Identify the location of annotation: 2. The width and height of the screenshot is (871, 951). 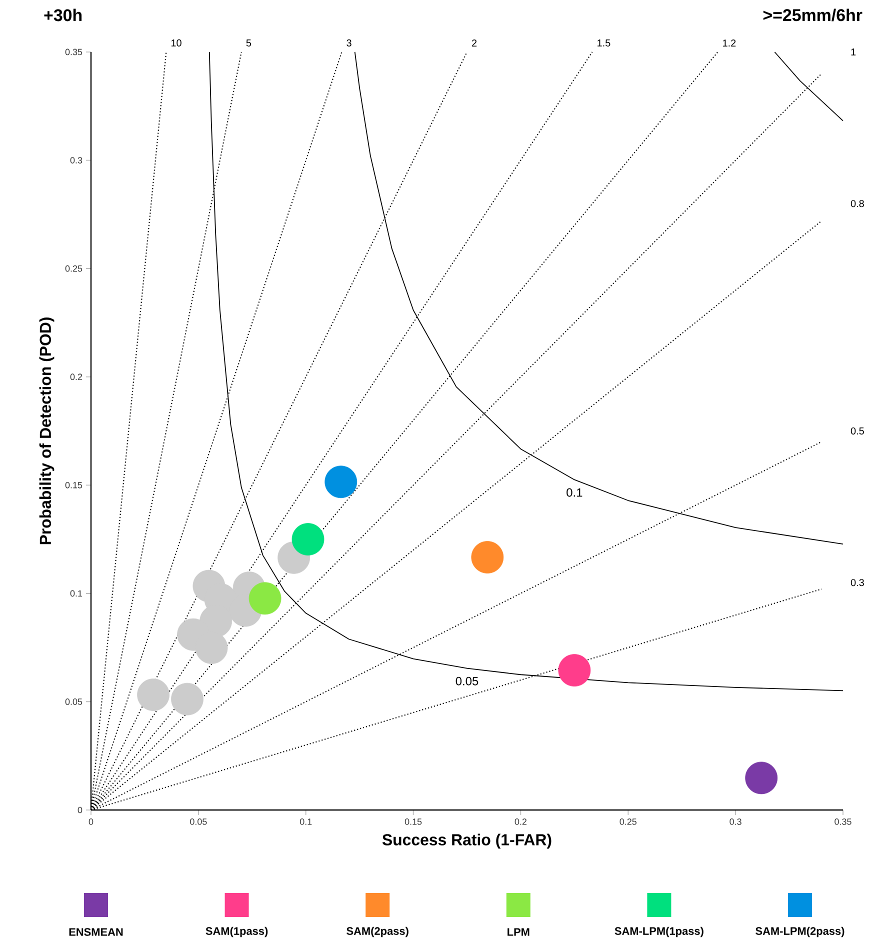
(474, 43).